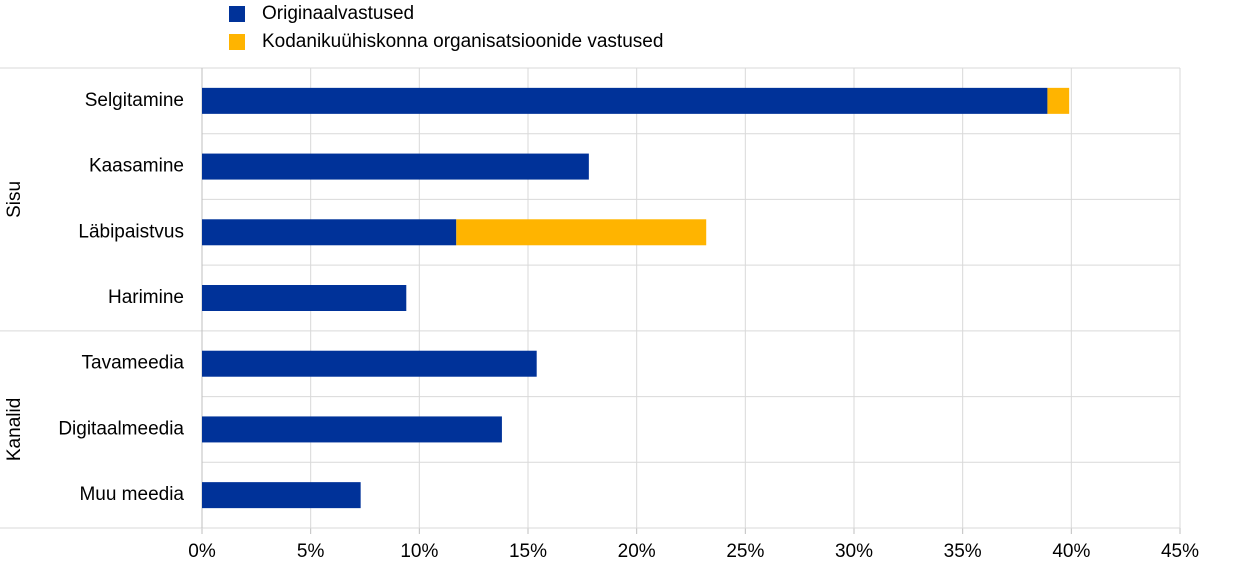  What do you see at coordinates (136, 166) in the screenshot?
I see `y-tick-label: Kaasamine` at bounding box center [136, 166].